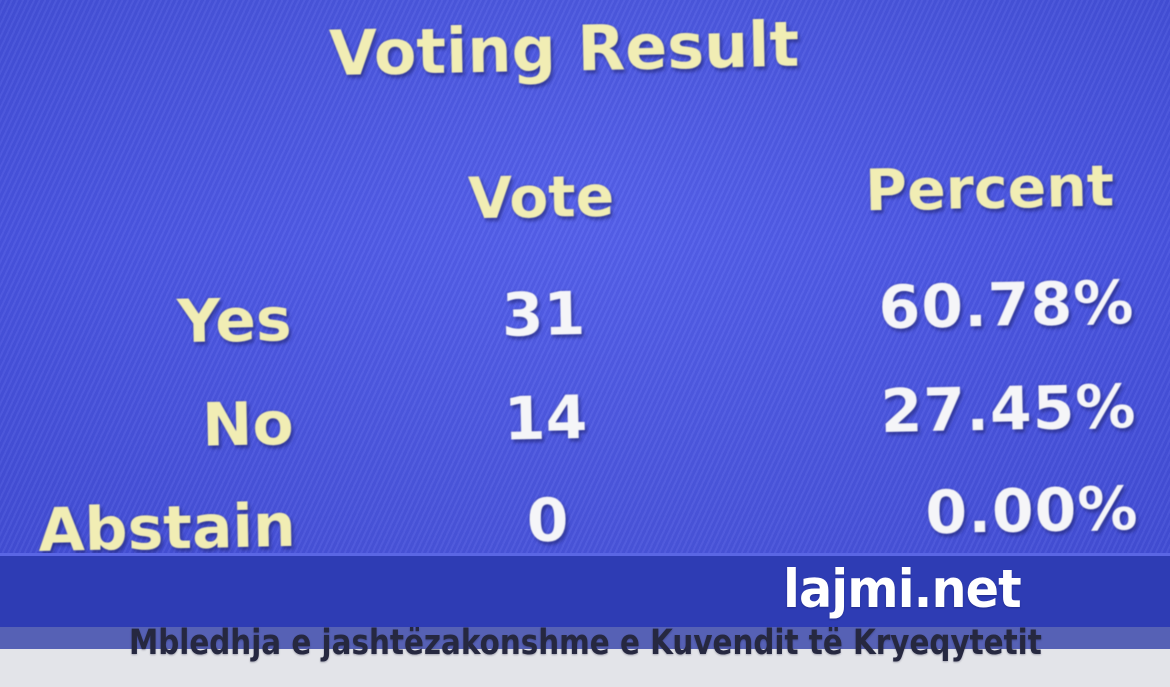 This screenshot has width=1170, height=687. Describe the element at coordinates (585, 638) in the screenshot. I see `caption-strip` at that location.